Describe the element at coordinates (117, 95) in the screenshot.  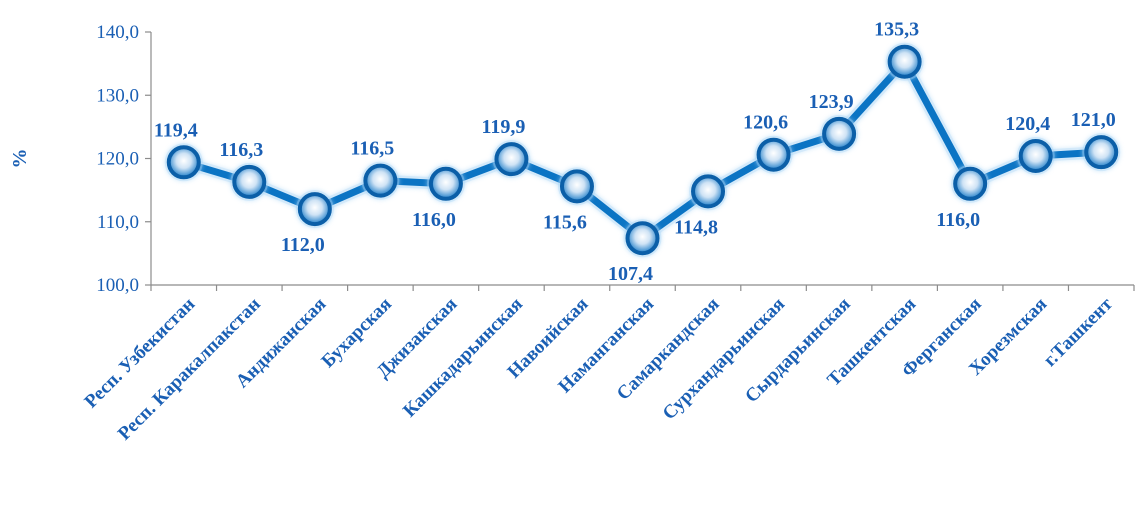
I see `y-tick-label: 130,0` at that location.